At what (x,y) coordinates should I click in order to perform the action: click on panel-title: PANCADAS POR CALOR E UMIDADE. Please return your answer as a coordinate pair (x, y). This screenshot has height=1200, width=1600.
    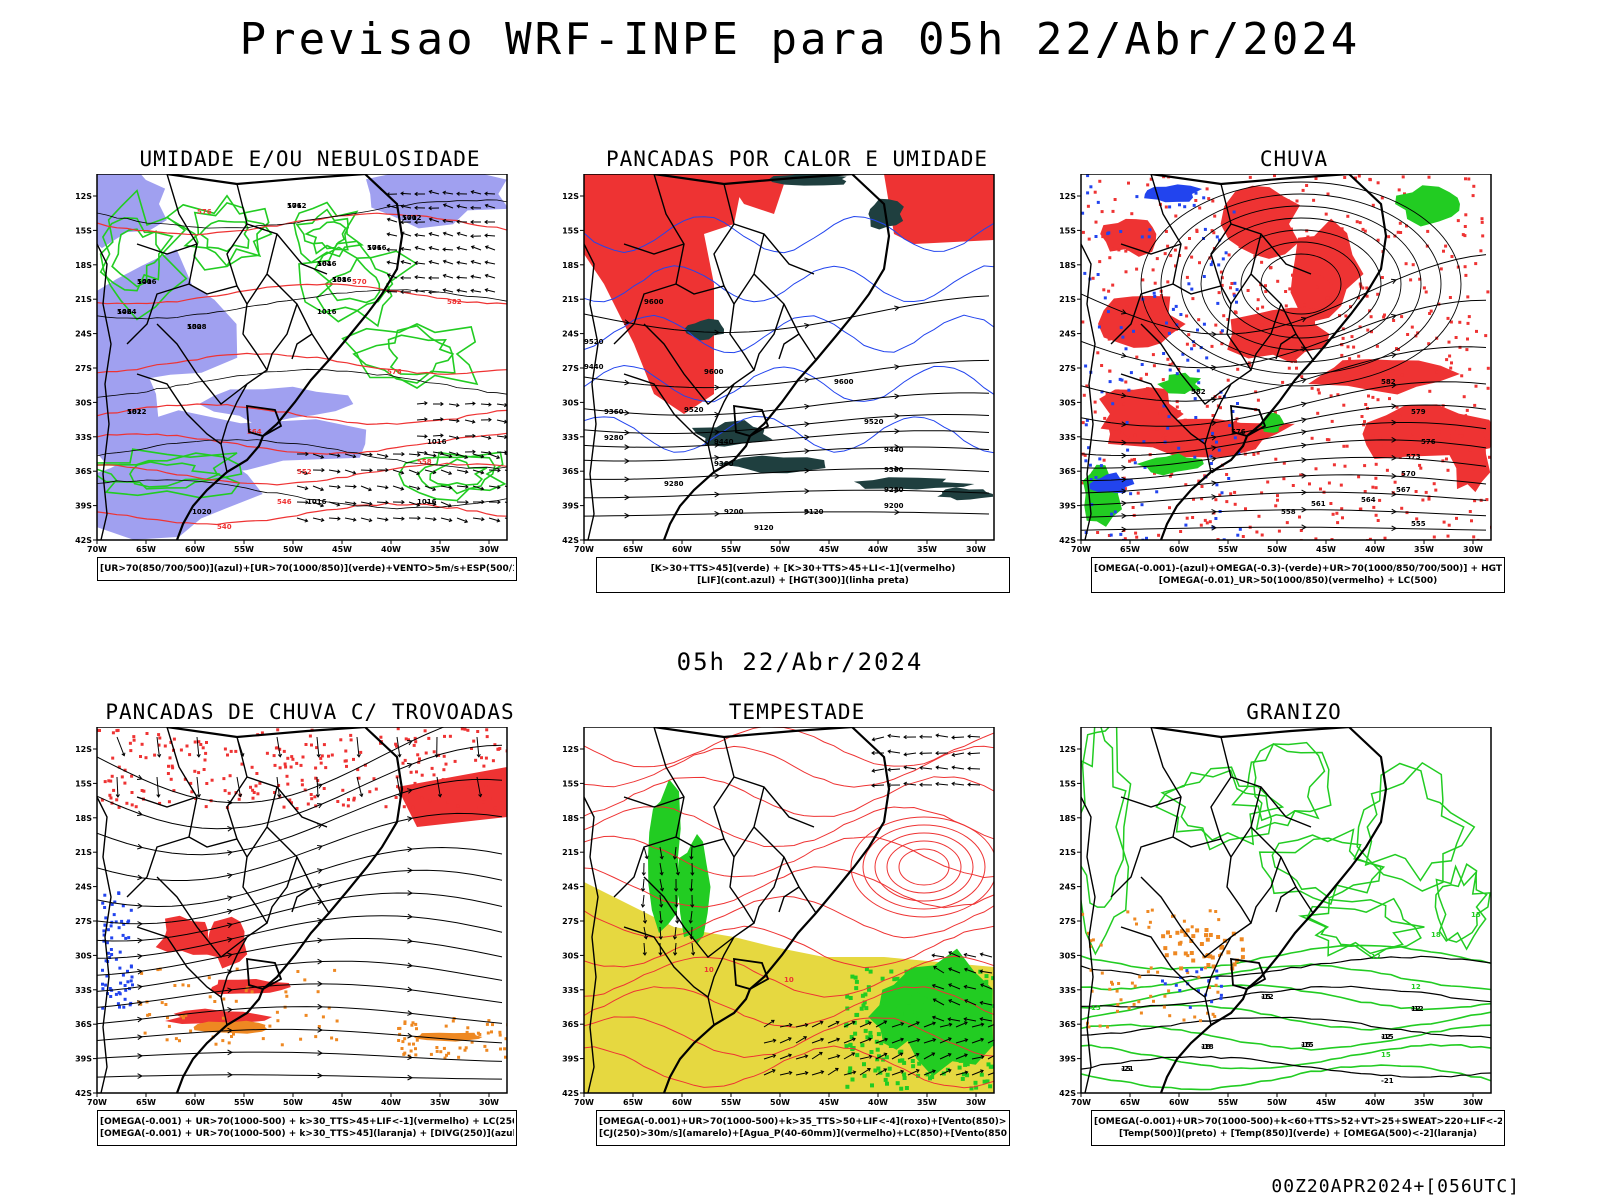
    Looking at the image, I should click on (796, 159).